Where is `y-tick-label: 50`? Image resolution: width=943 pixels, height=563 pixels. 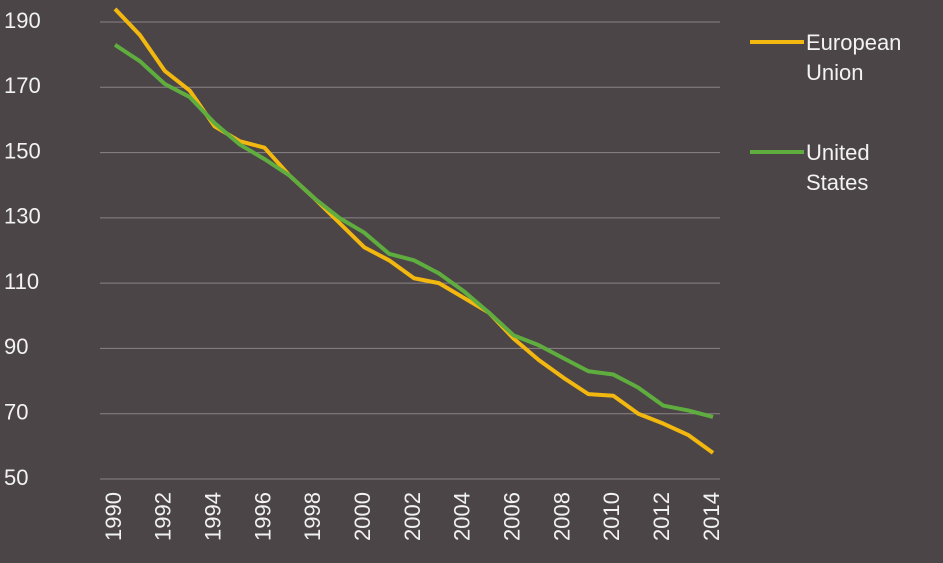
y-tick-label: 50 is located at coordinates (16, 477).